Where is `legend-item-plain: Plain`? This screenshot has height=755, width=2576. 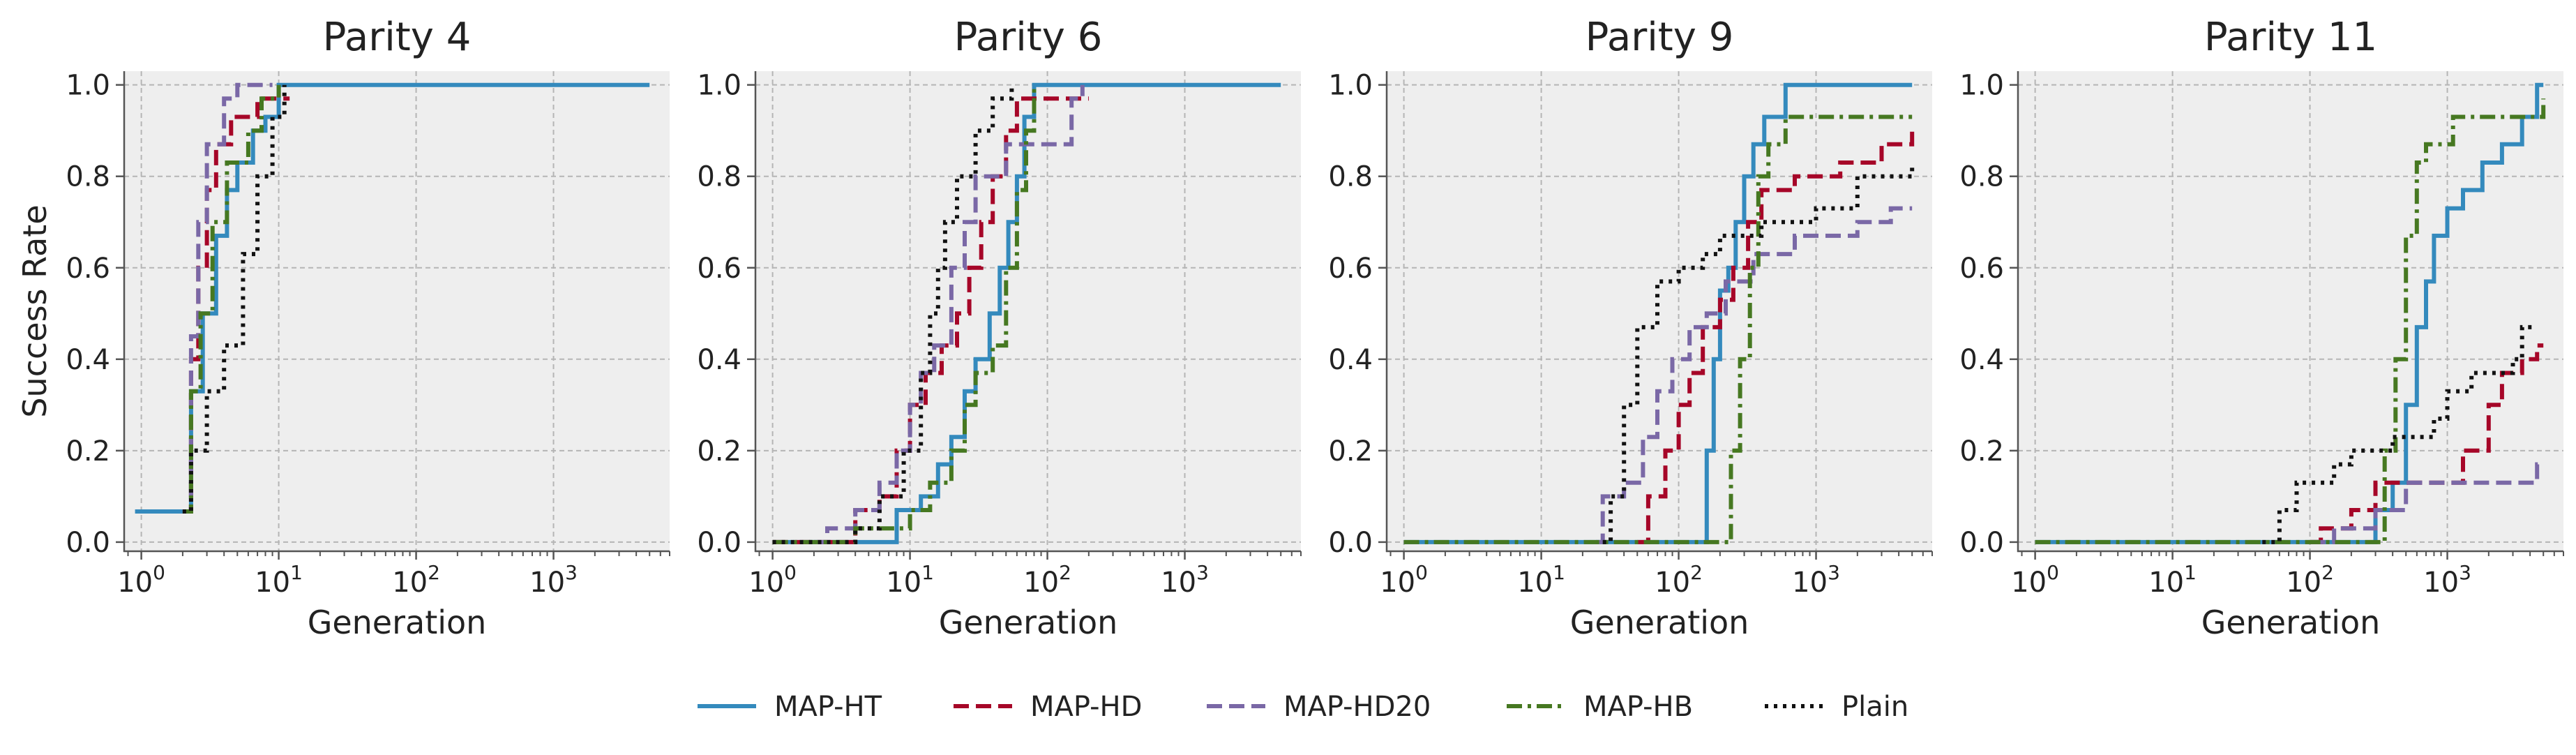 legend-item-plain: Plain is located at coordinates (1836, 707).